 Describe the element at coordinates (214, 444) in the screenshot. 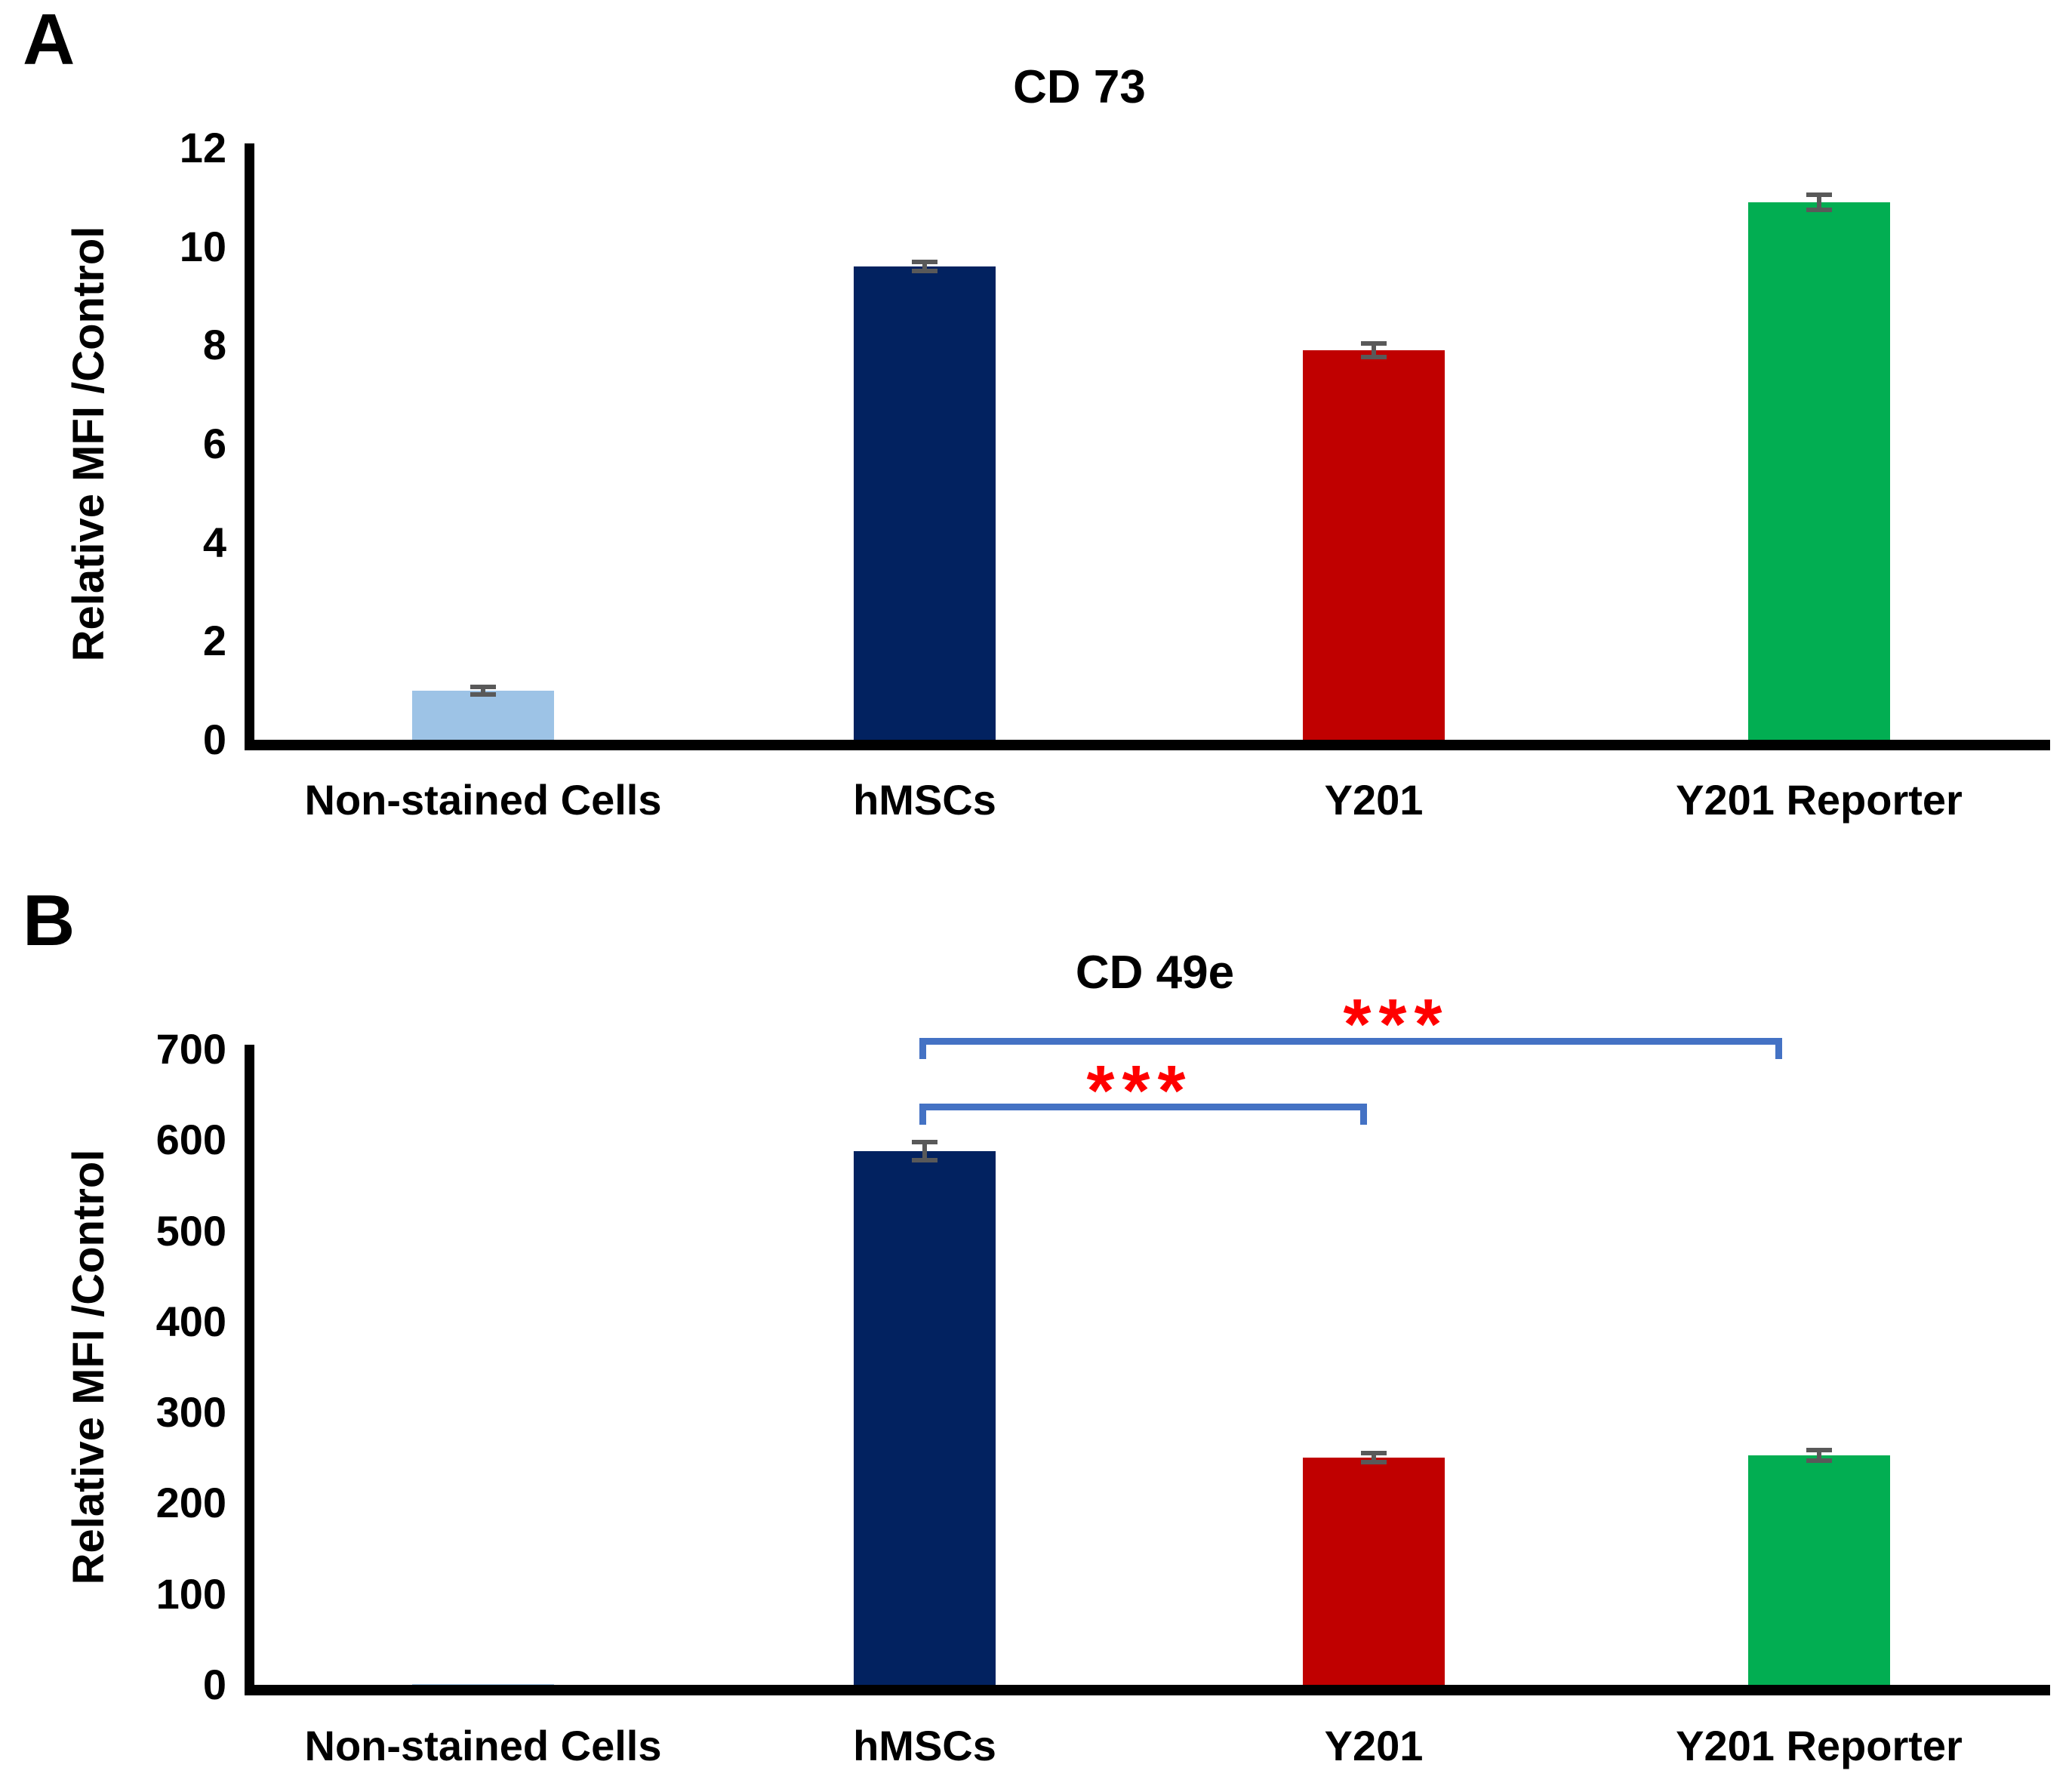

I see `y-tick-label: 6` at that location.